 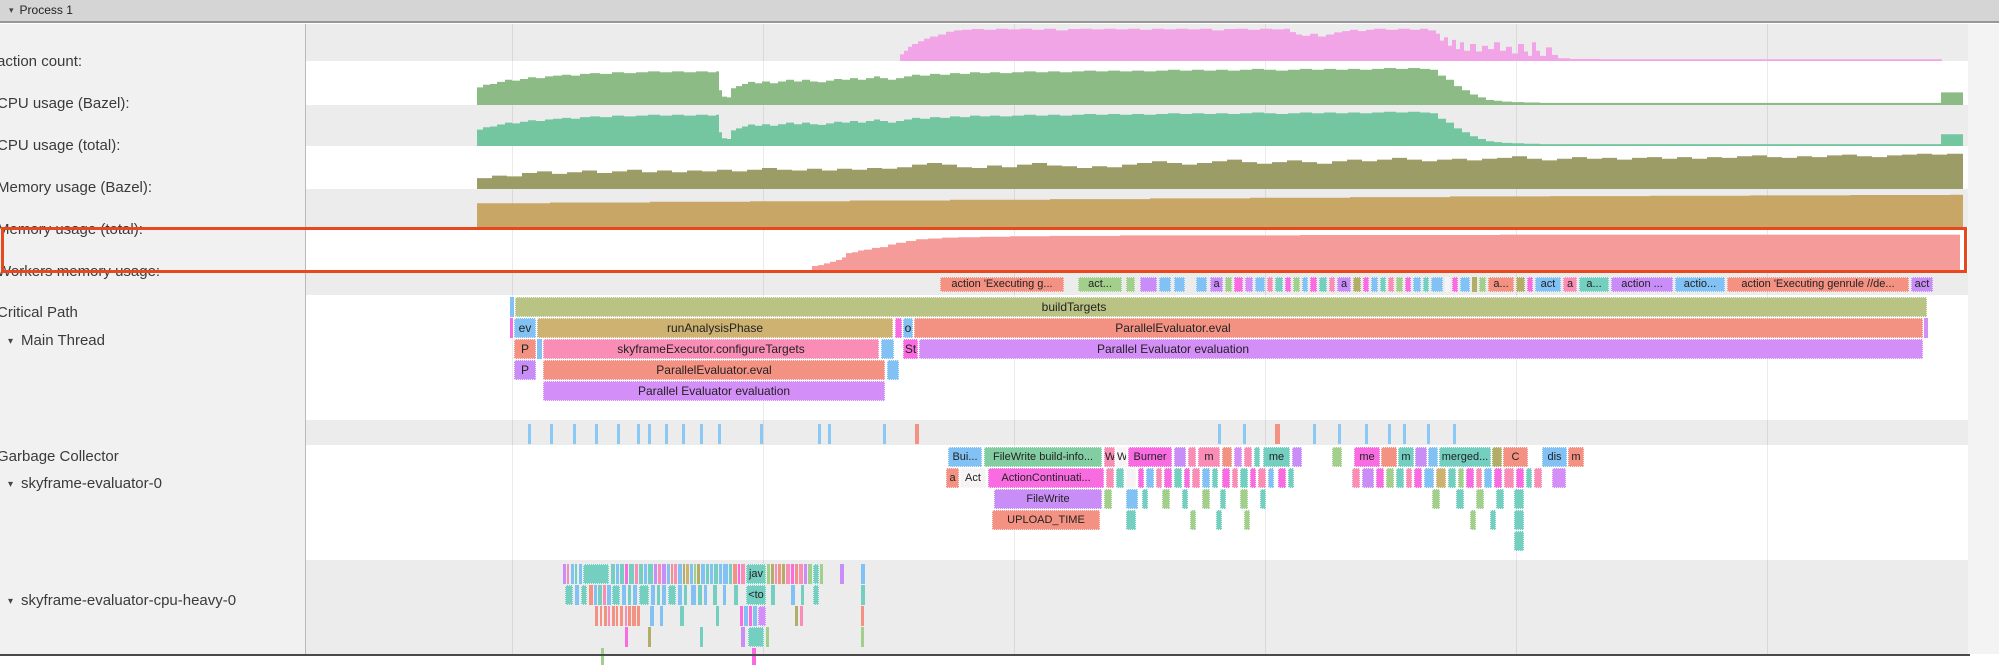 What do you see at coordinates (1046, 520) in the screenshot?
I see `skyframe-evaluator-event: UPLOAD_TIME` at bounding box center [1046, 520].